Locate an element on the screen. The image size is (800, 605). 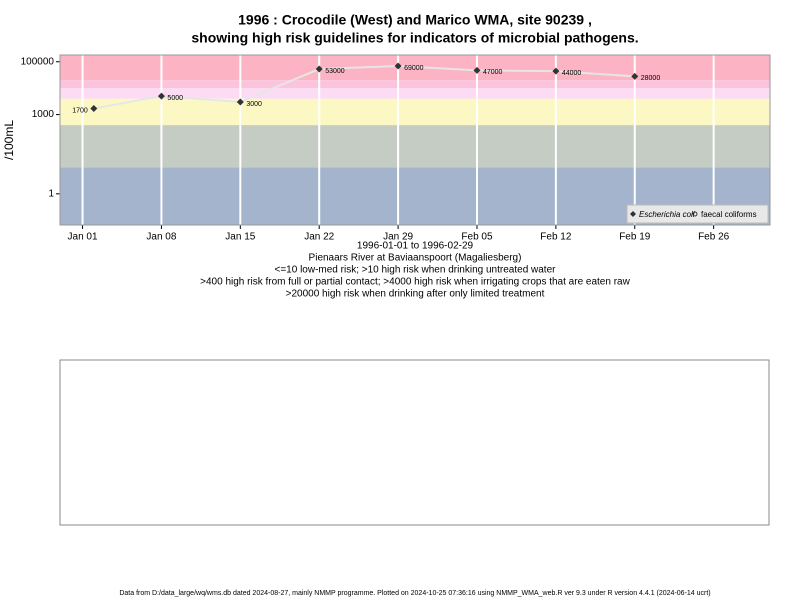
x-tick-label: Feb 05 is located at coordinates (477, 237).